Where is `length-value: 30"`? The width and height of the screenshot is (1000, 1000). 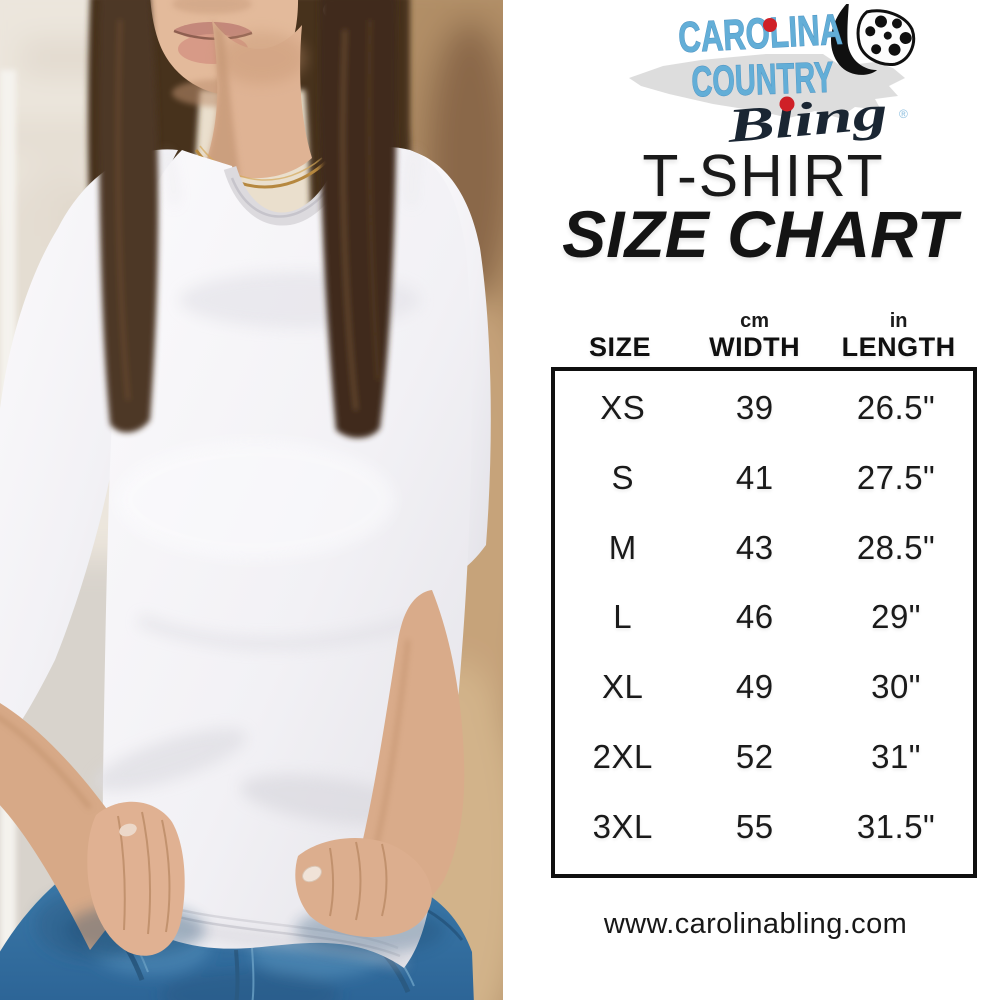
length-value: 30" is located at coordinates (896, 687).